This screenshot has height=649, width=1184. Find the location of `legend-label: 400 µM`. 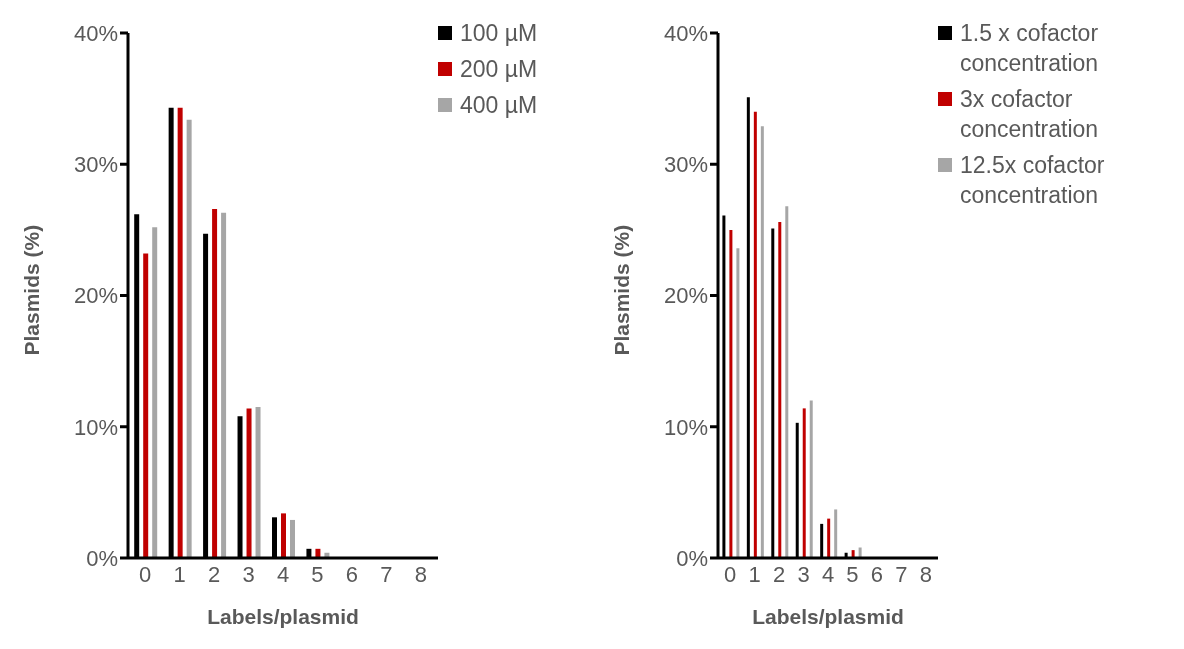

legend-label: 400 µM is located at coordinates (499, 105).